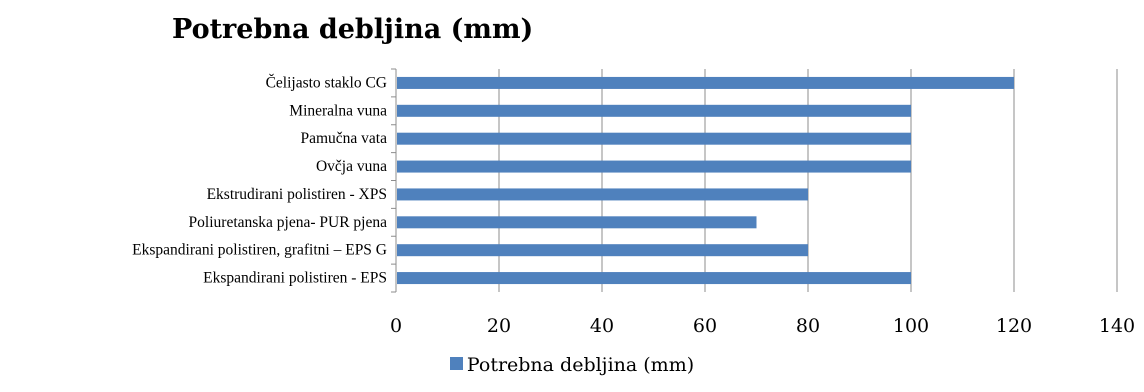 The image size is (1144, 392). What do you see at coordinates (602, 326) in the screenshot?
I see `x-tick-label-40: 40` at bounding box center [602, 326].